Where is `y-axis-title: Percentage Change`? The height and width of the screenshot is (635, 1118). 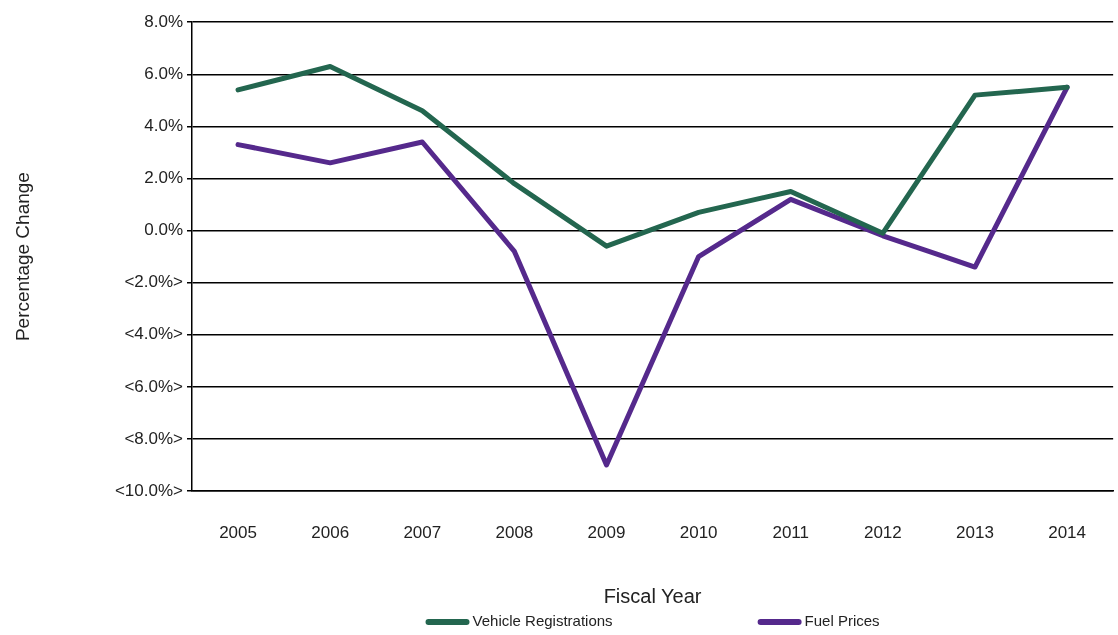 y-axis-title: Percentage Change is located at coordinates (22, 257).